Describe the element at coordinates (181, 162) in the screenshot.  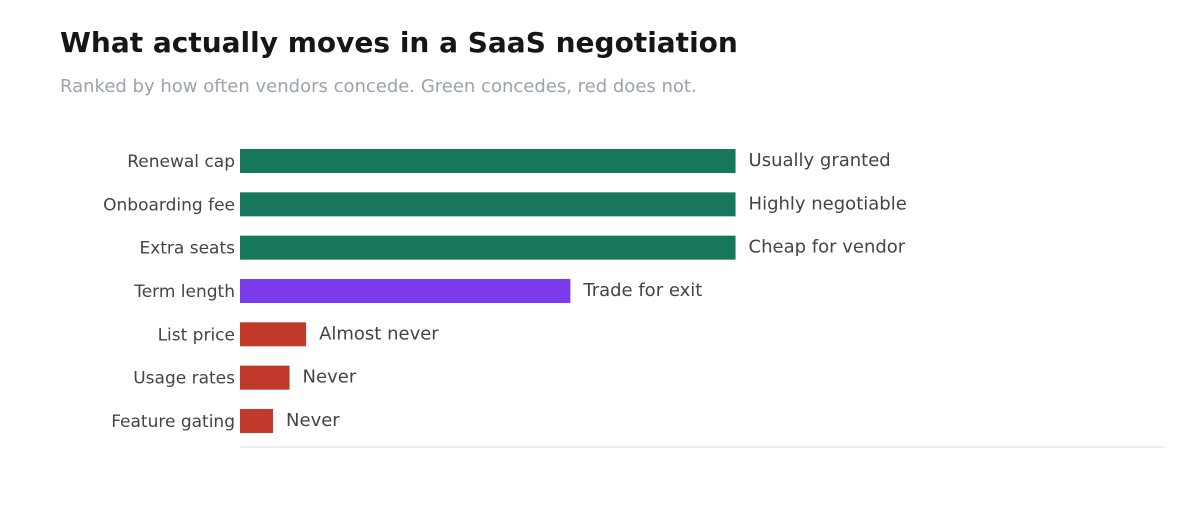
I see `y-tick-label: Renewal cap` at that location.